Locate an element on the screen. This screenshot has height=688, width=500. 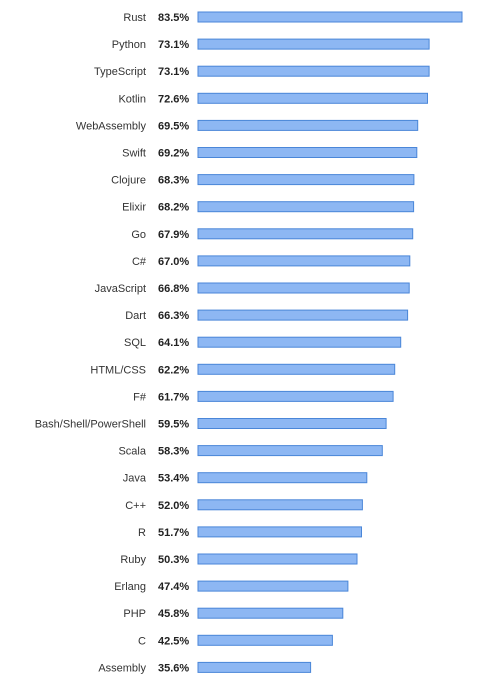
category-label-javascript: JavaScript is located at coordinates (120, 289).